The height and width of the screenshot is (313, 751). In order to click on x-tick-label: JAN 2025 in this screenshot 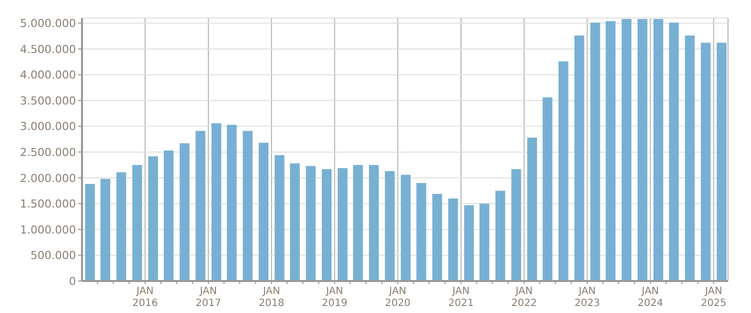, I will do `click(713, 297)`.